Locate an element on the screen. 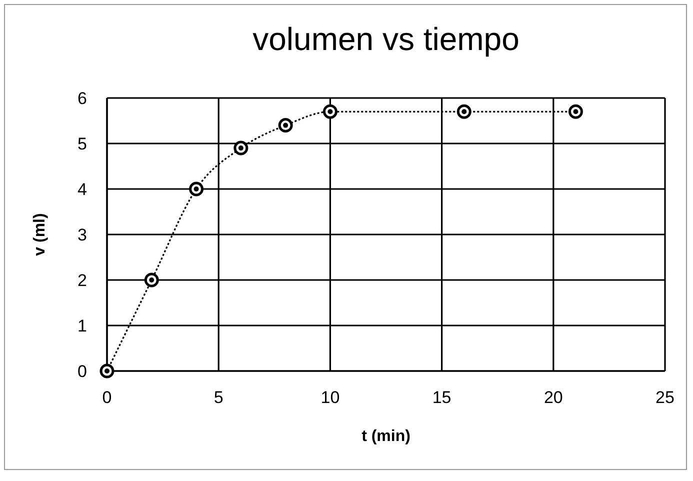 The height and width of the screenshot is (481, 693). x-tick-label: 20 is located at coordinates (553, 398).